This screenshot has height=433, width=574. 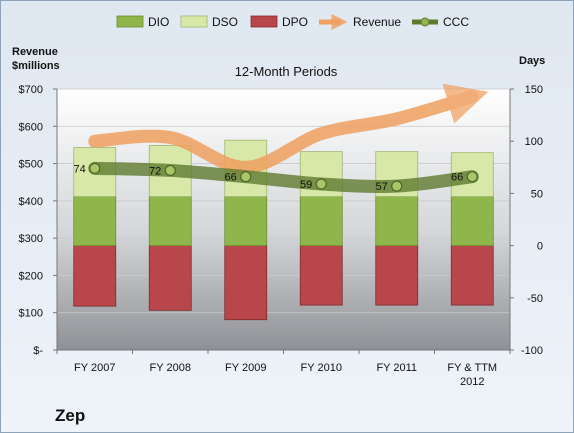 What do you see at coordinates (225, 22) in the screenshot?
I see `legend-label-dso: DSO` at bounding box center [225, 22].